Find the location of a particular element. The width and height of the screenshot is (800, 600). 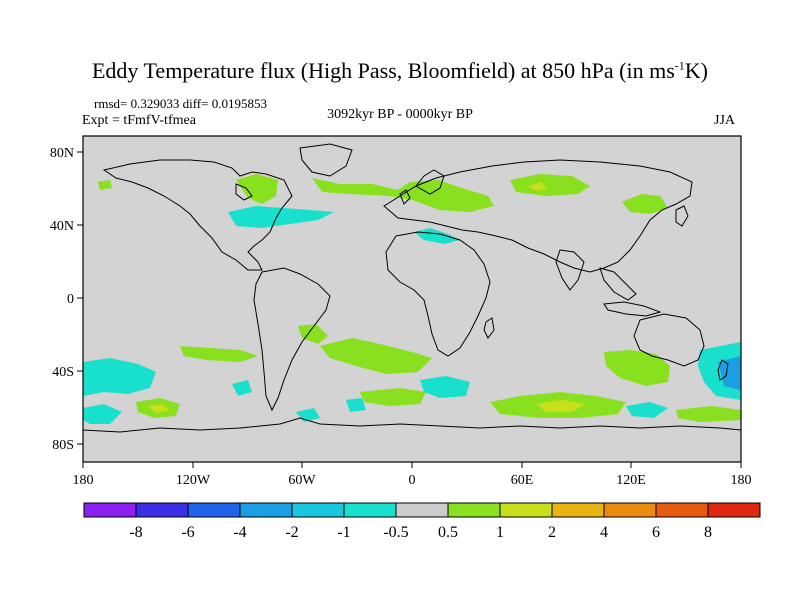

colorbar-label: 0.5 is located at coordinates (448, 532).